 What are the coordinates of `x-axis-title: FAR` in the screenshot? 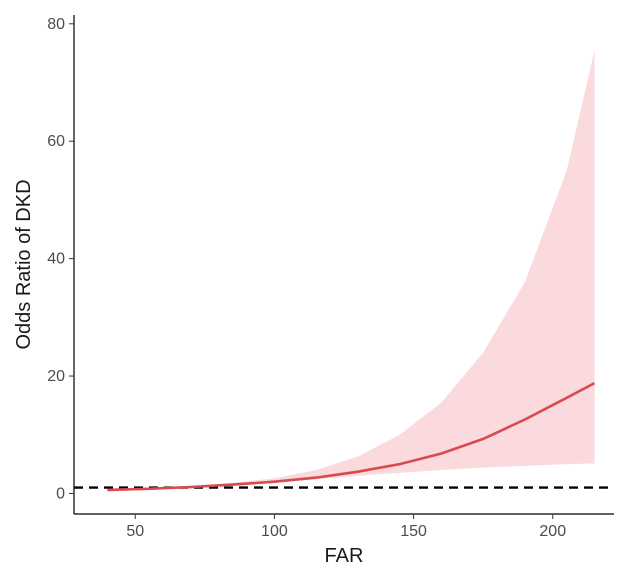 It's located at (344, 556).